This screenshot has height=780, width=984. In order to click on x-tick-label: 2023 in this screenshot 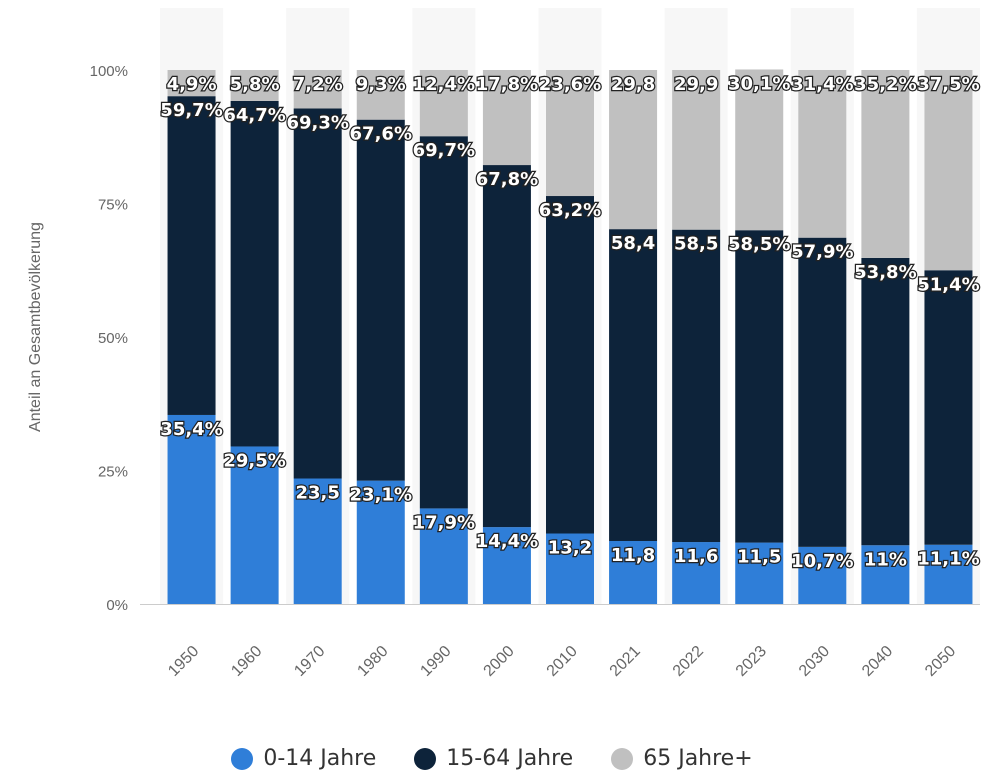, I will do `click(751, 661)`.